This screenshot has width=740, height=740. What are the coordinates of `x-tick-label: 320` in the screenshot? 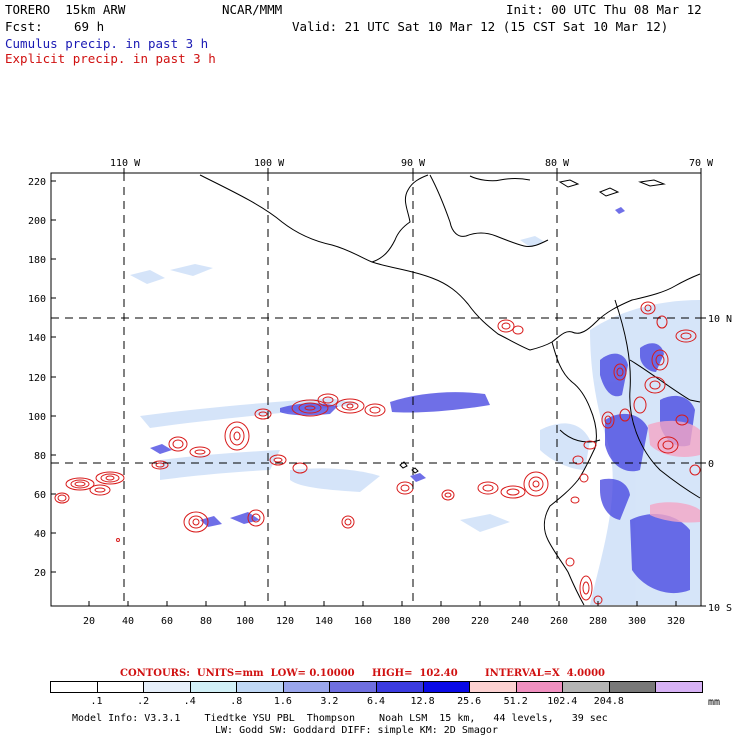 It's located at (676, 621).